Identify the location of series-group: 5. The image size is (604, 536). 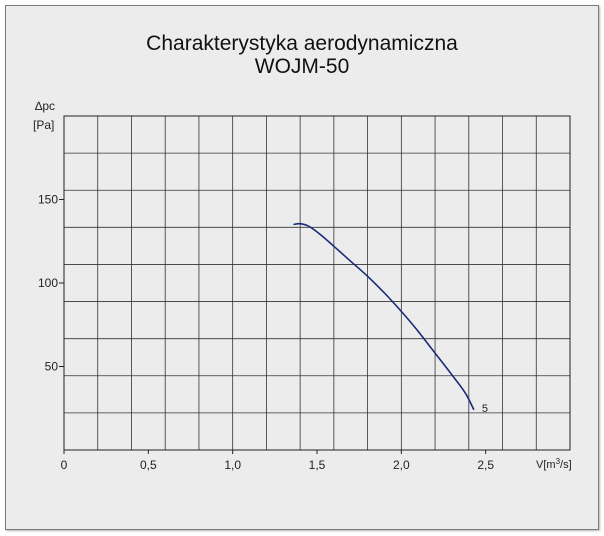
(390, 318).